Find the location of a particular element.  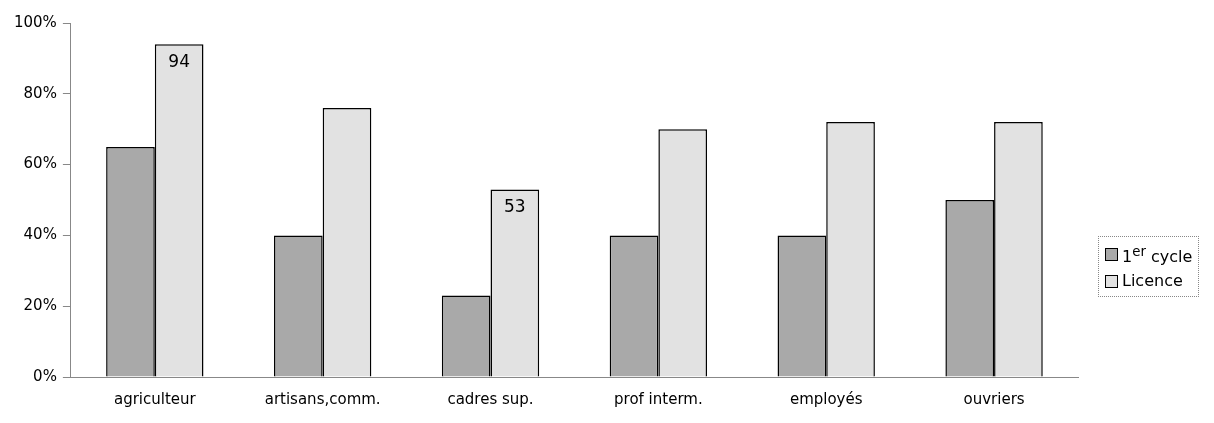

legend-label: Licence is located at coordinates (1152, 281).